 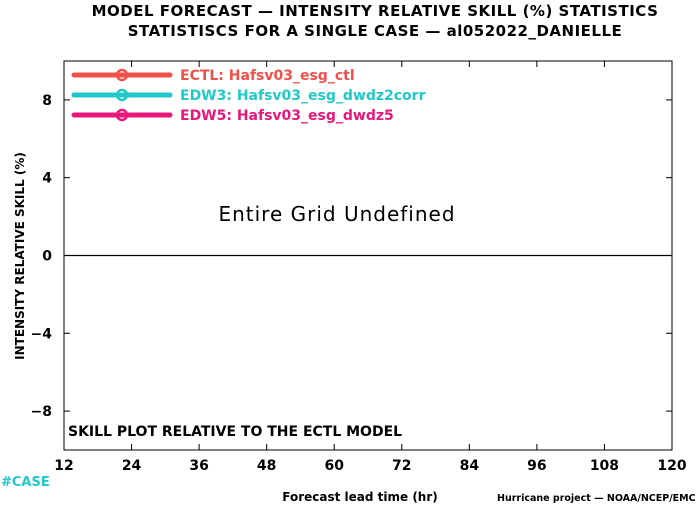 I want to click on x-tick-label: 12, so click(x=63, y=466).